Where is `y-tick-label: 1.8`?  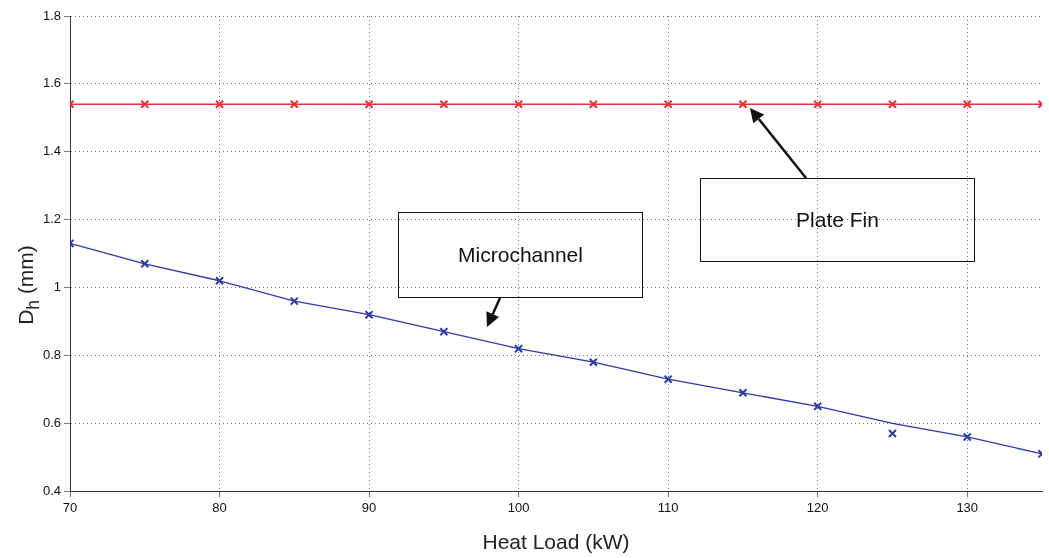 y-tick-label: 1.8 is located at coordinates (51, 15).